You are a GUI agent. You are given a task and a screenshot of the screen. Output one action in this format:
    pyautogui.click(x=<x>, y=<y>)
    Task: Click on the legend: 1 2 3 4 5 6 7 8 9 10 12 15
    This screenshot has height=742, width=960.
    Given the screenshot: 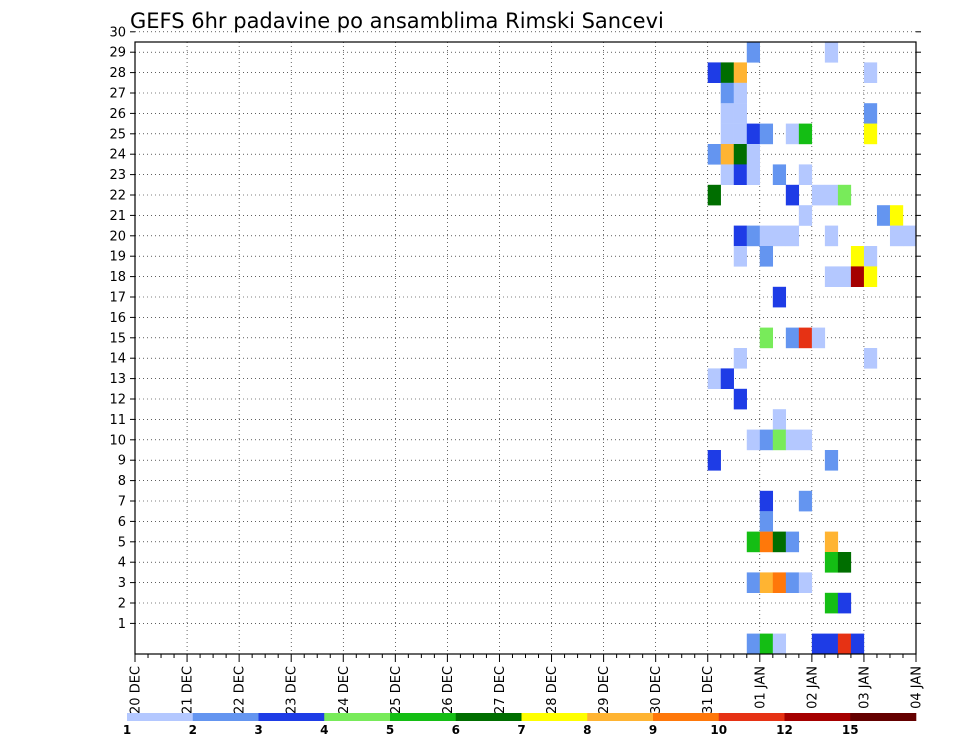 What is the action you would take?
    pyautogui.click(x=520, y=725)
    